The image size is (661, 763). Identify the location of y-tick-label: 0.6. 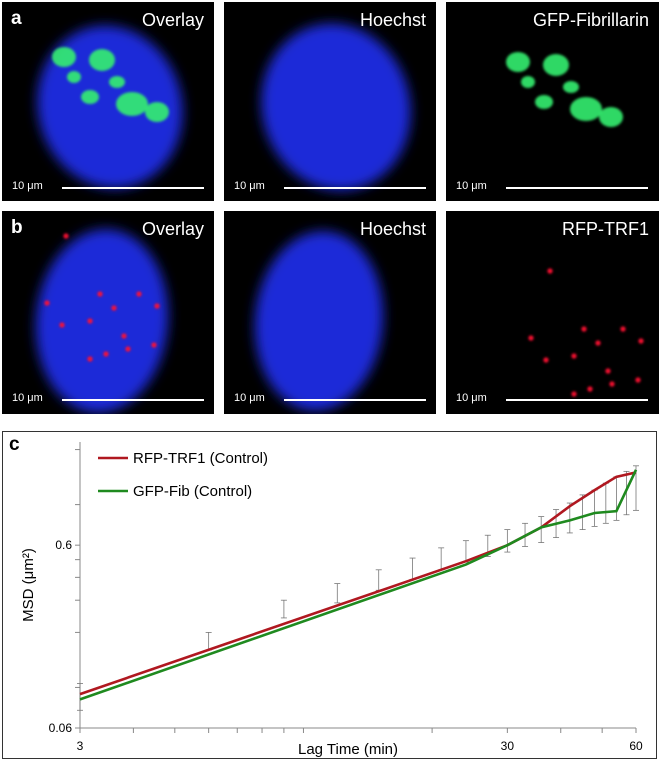
(63, 545).